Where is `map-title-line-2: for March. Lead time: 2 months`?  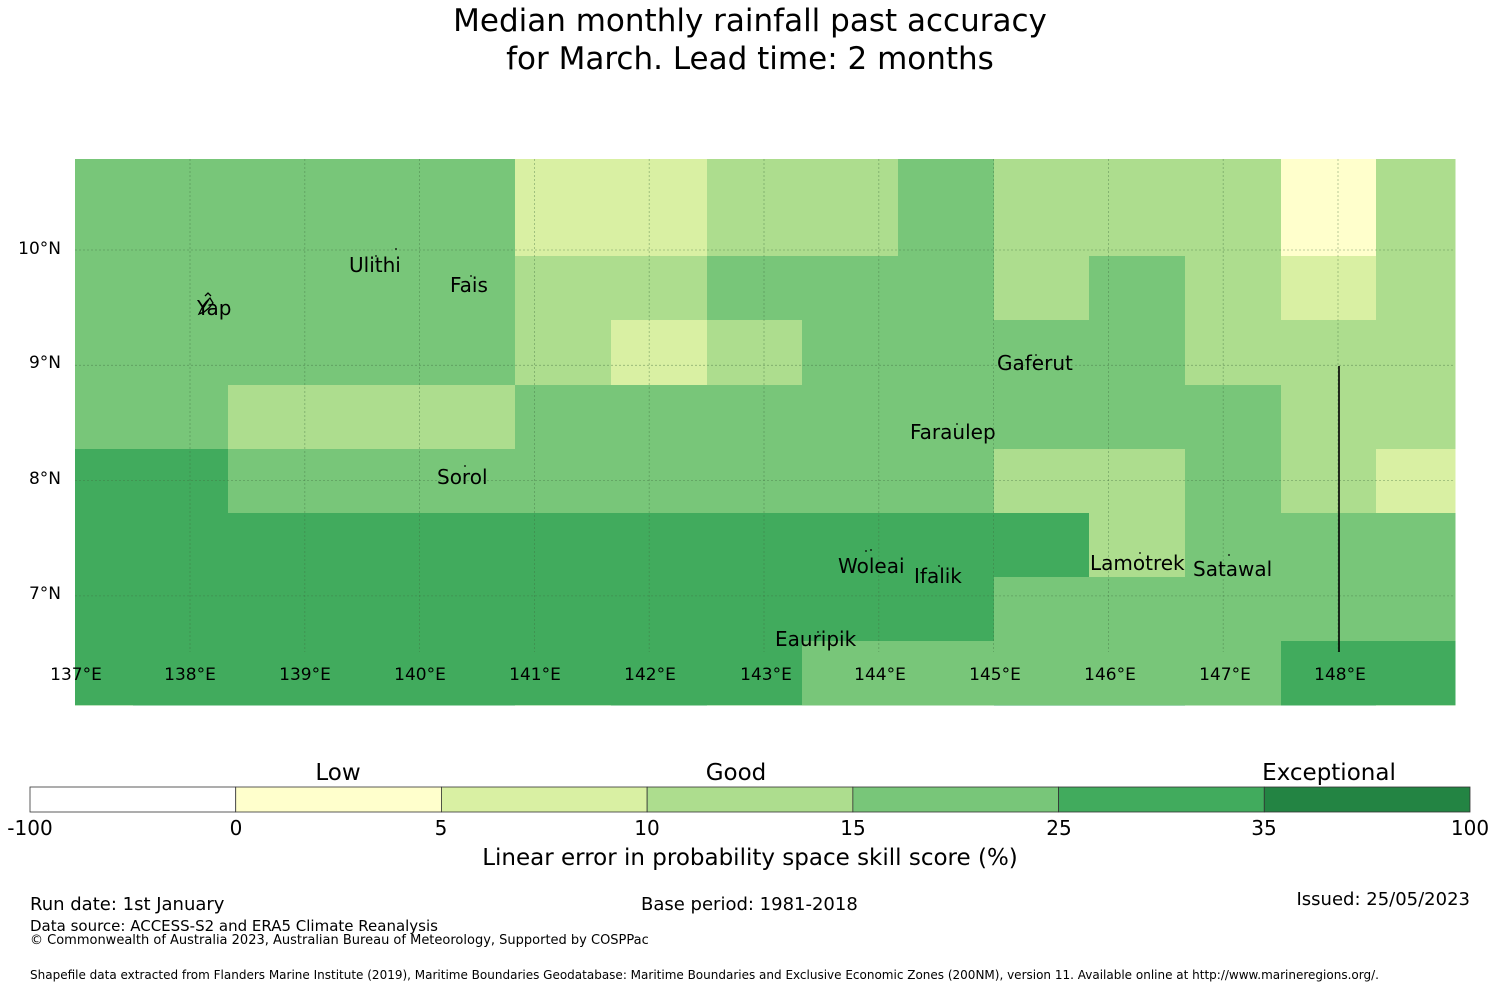 map-title-line-2: for March. Lead time: 2 months is located at coordinates (750, 59).